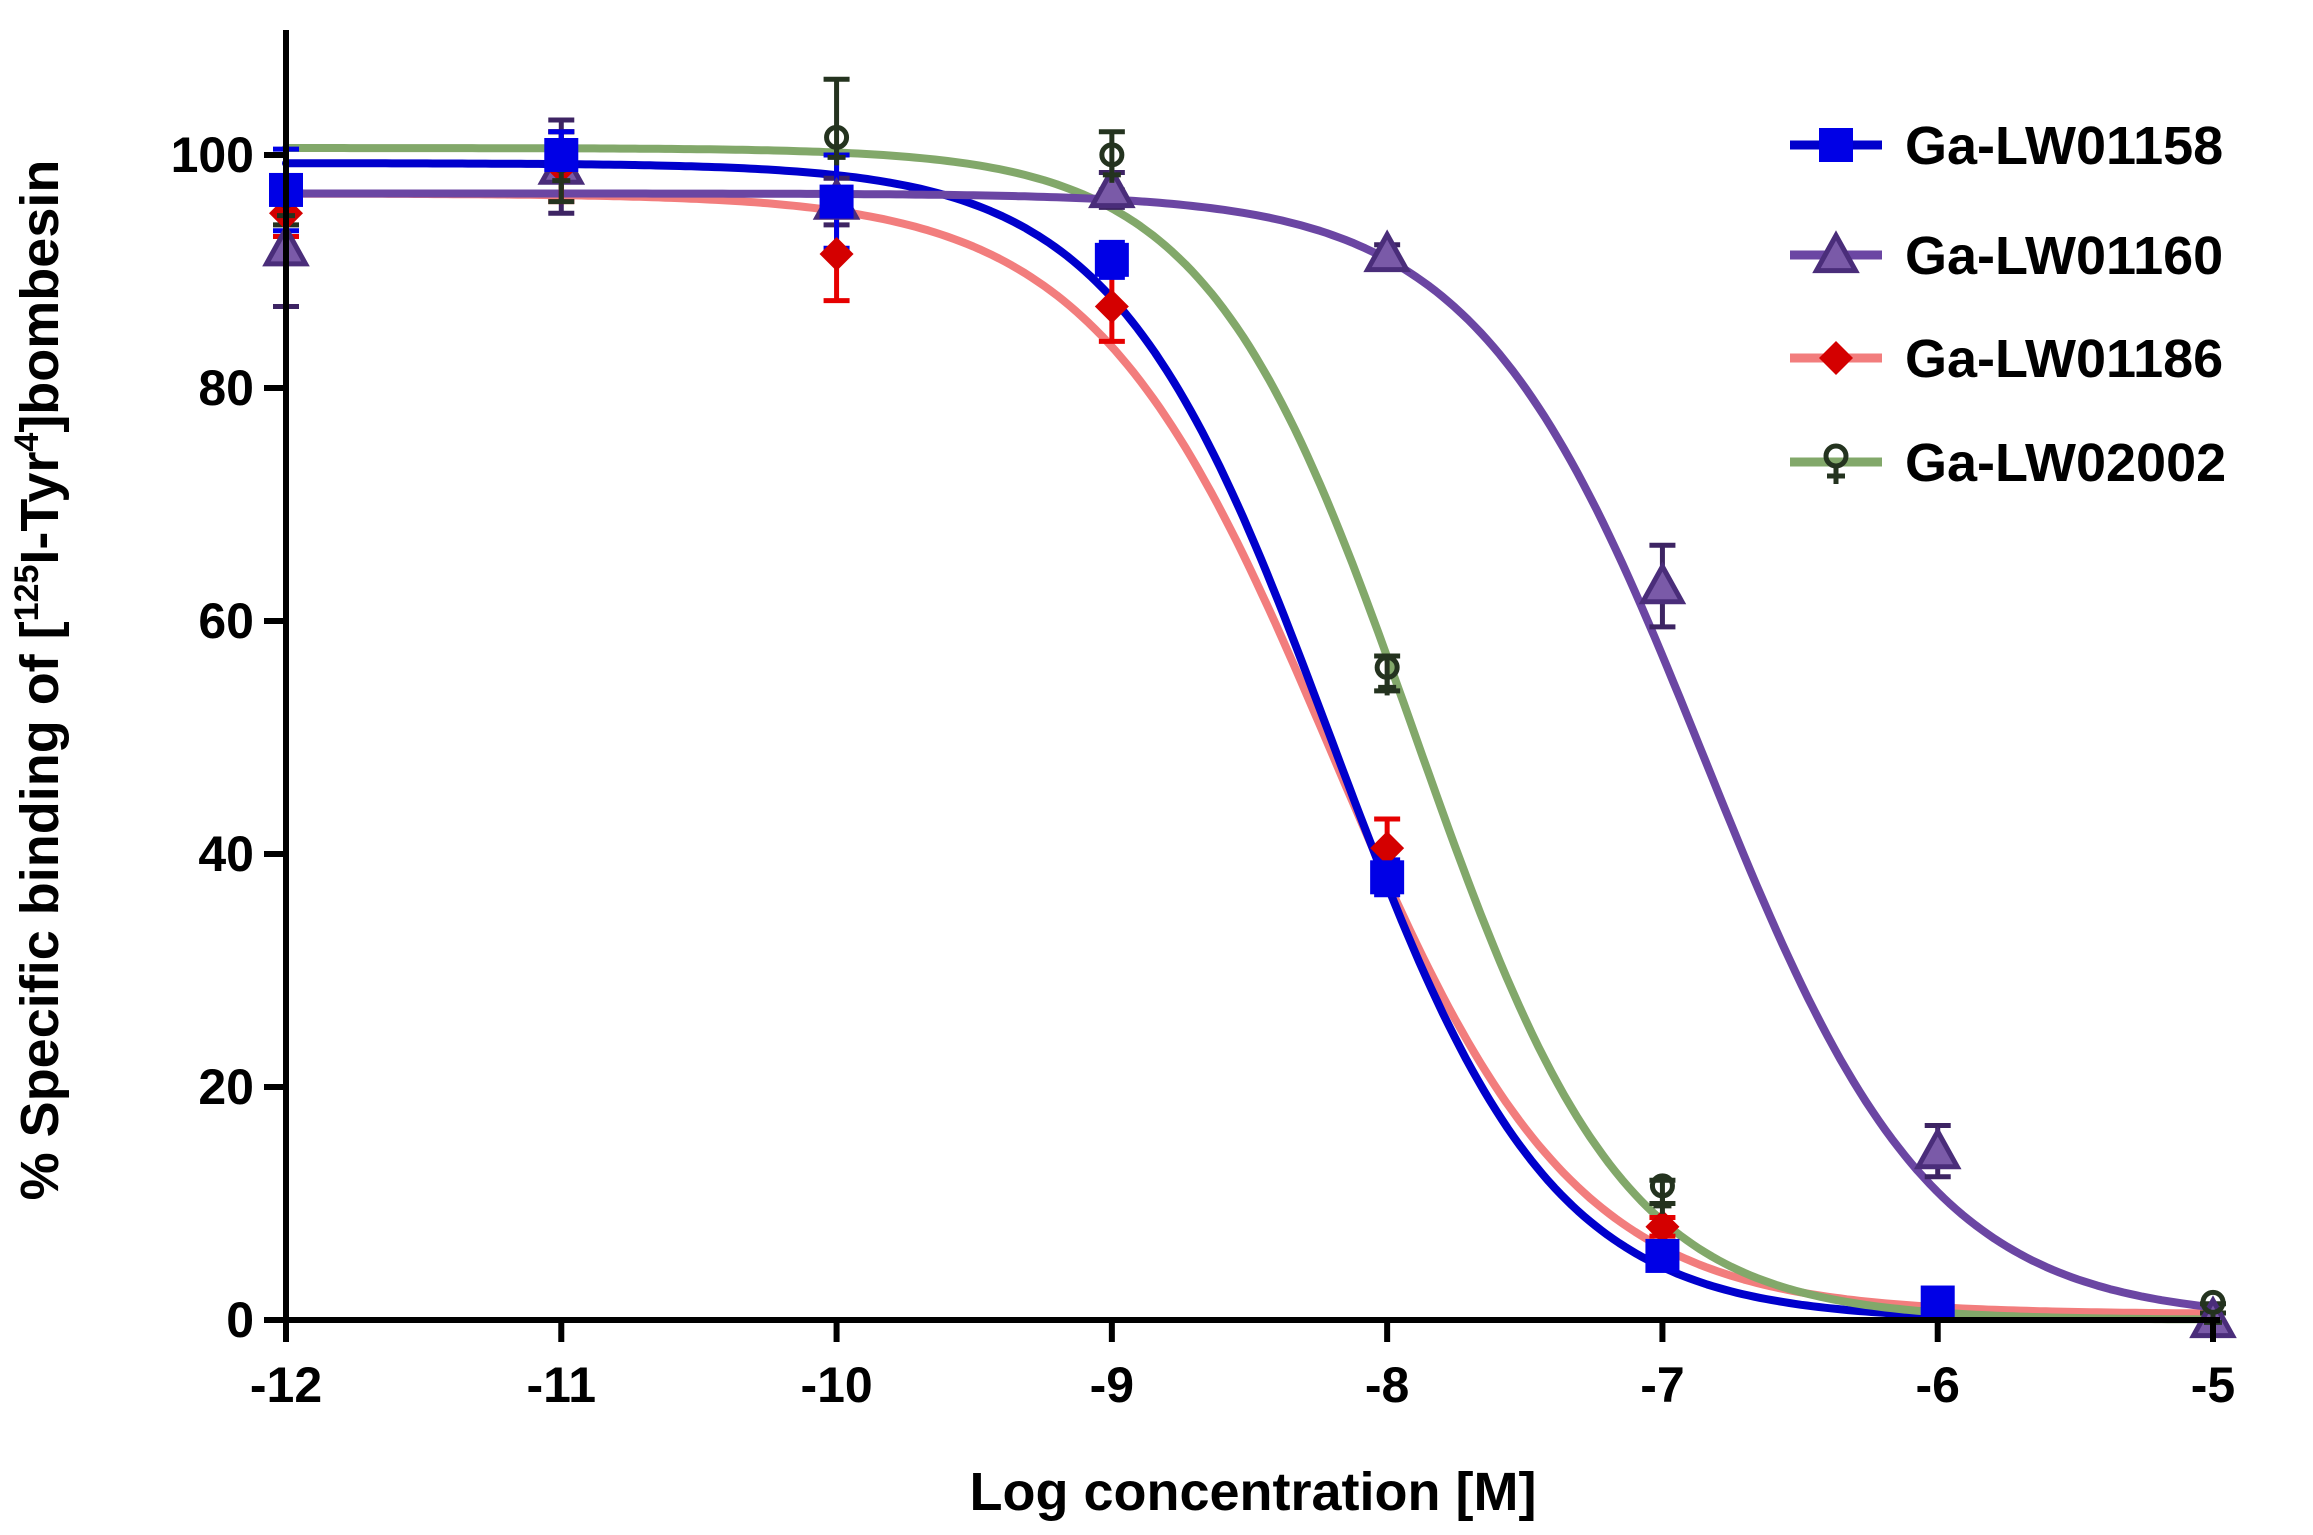 The height and width of the screenshot is (1535, 2313). What do you see at coordinates (40, 910) in the screenshot?
I see `y-axis-title-prefix: % Specific binding of [` at bounding box center [40, 910].